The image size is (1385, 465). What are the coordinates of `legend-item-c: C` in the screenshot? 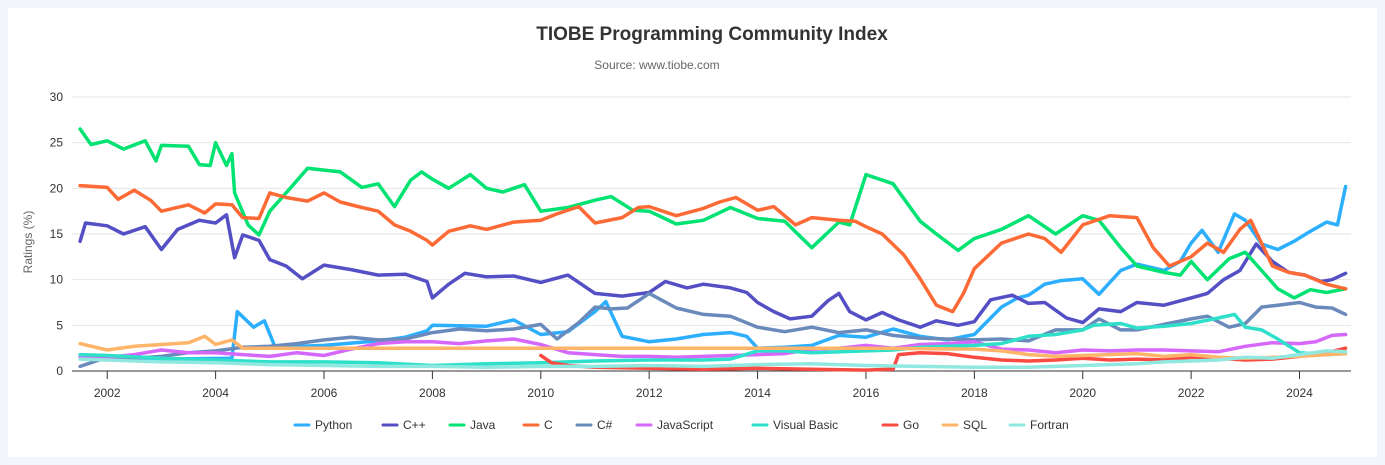 It's located at (537, 425).